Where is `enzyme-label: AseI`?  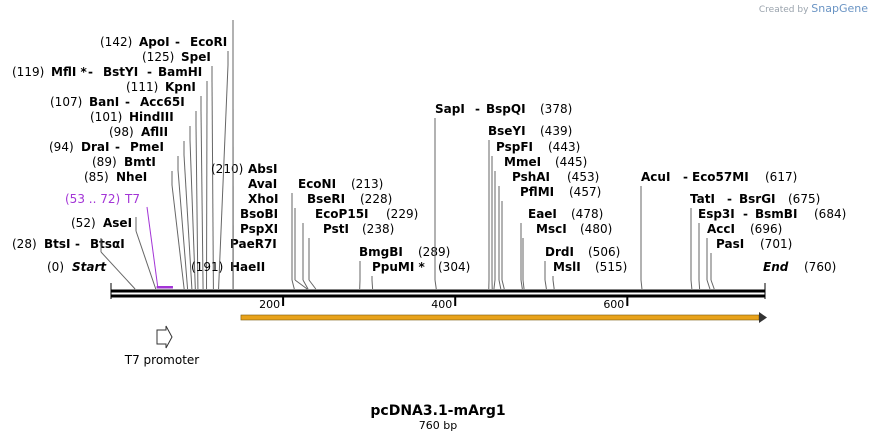 enzyme-label: AseI is located at coordinates (117, 223).